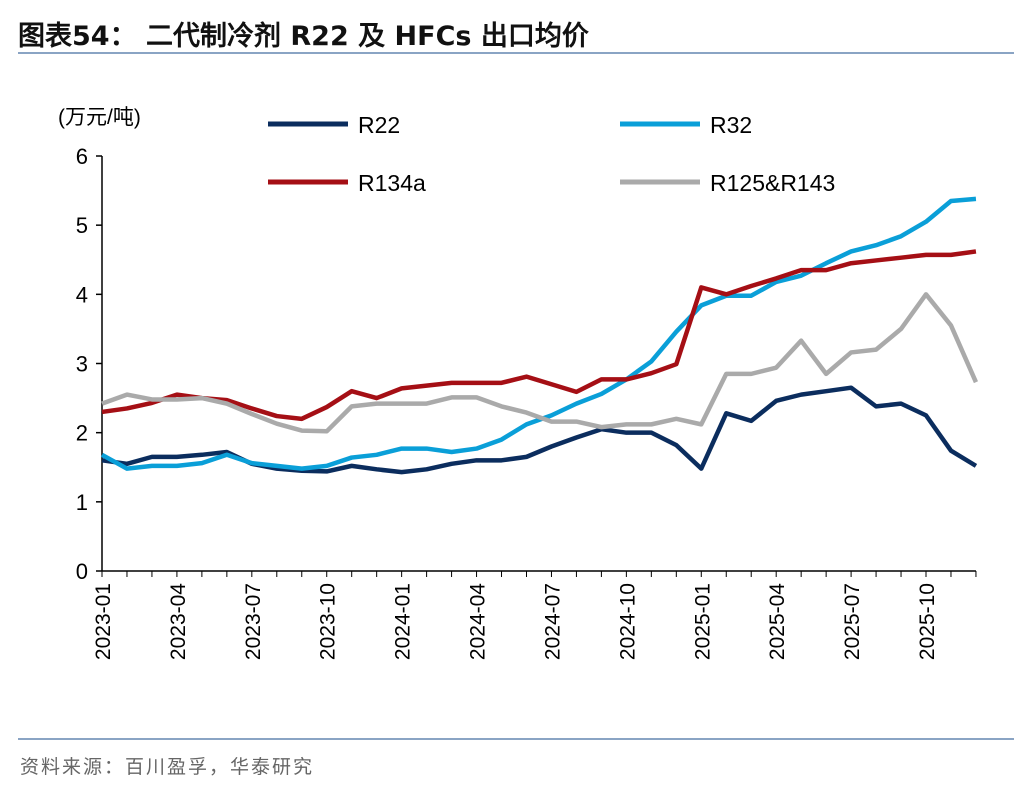  I want to click on y-tick-label: 1, so click(82, 502).